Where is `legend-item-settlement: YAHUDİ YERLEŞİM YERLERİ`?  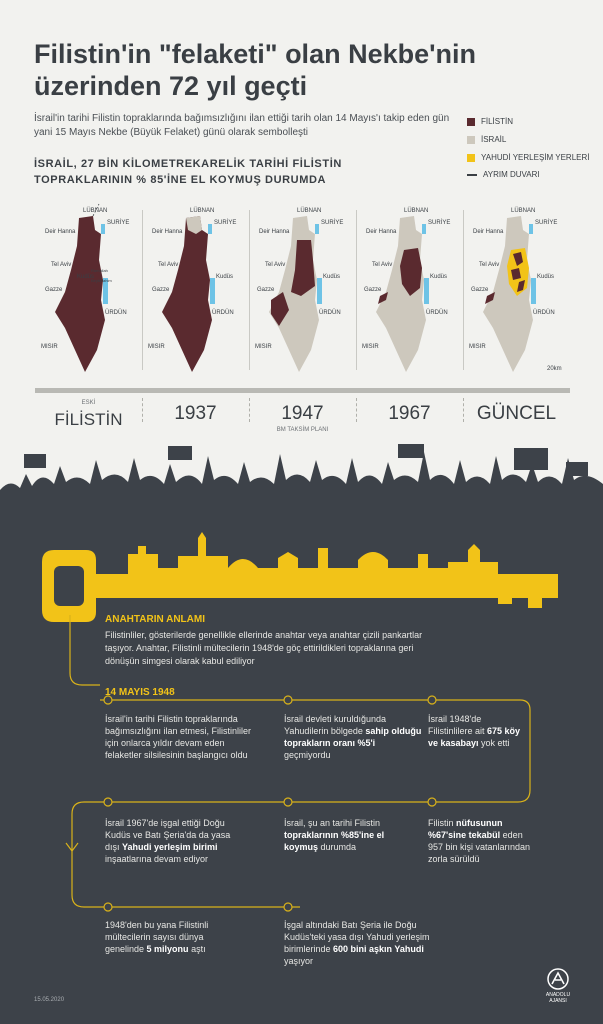
legend-item-settlement: YAHUDİ YERLEŞİM YERLERİ is located at coordinates (528, 157).